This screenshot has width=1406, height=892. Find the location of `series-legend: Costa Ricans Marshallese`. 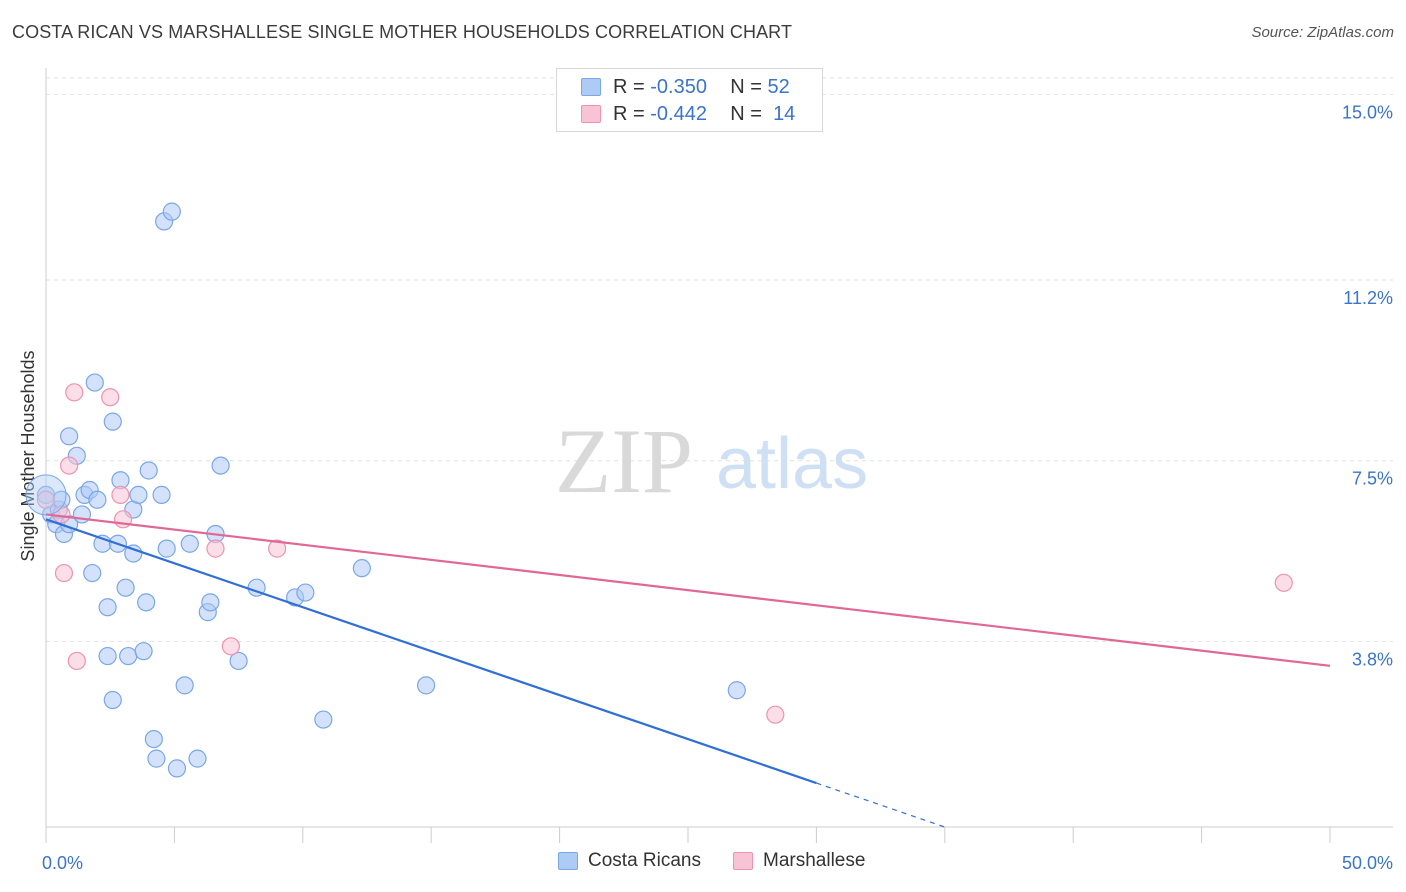

series-legend: Costa Ricans Marshallese is located at coordinates (727, 861).